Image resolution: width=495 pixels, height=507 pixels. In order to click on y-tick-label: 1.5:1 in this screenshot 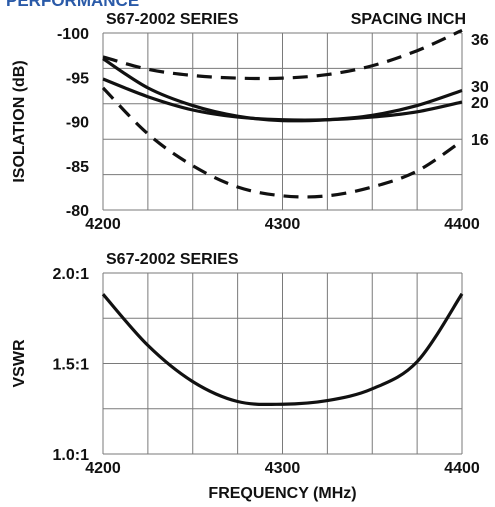, I will do `click(71, 365)`.